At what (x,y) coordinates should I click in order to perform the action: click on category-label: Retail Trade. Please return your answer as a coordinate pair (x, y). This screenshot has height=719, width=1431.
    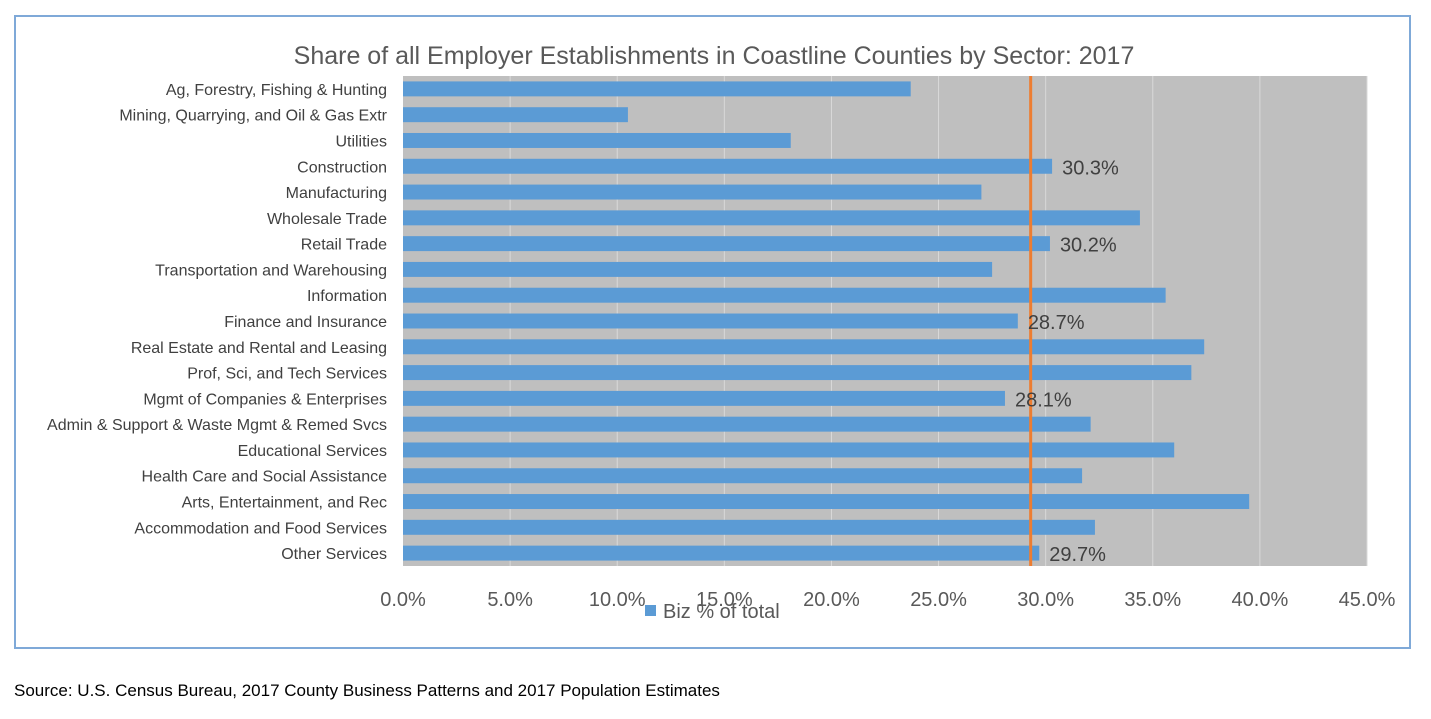
    Looking at the image, I should click on (344, 245).